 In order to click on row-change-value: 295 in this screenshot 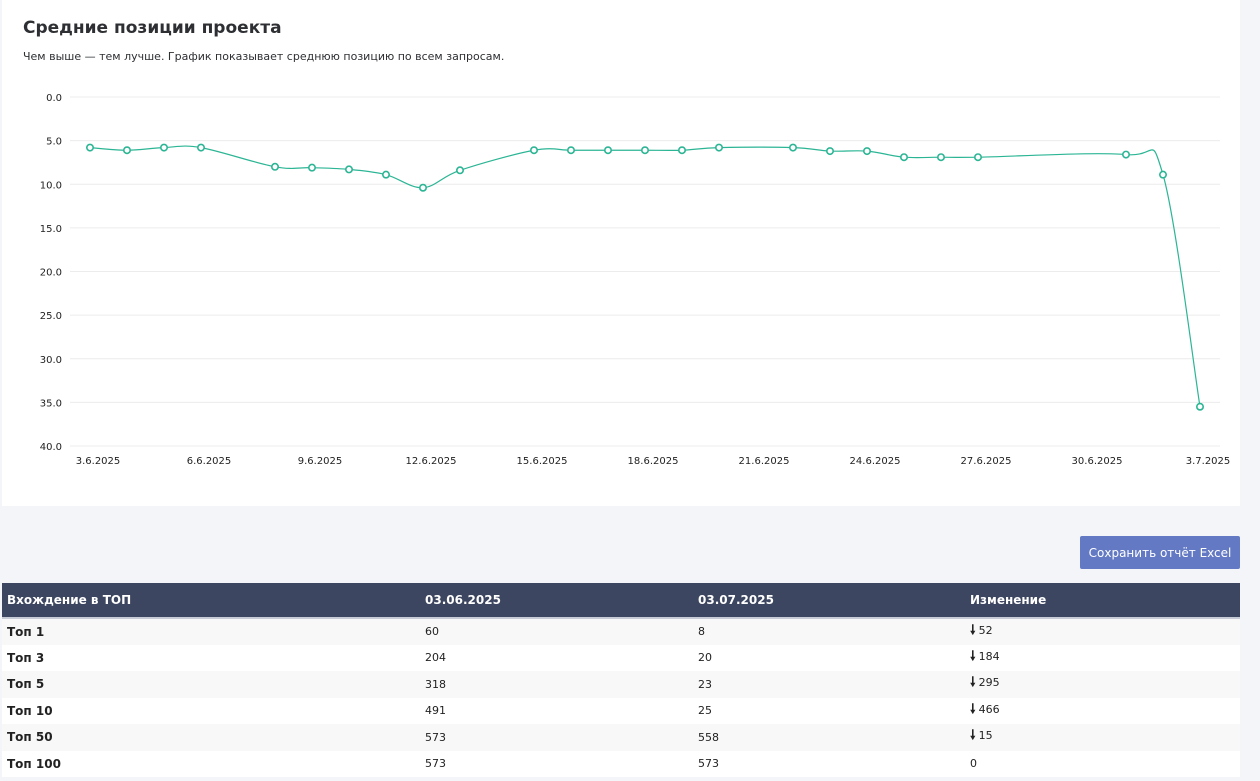, I will do `click(989, 683)`.